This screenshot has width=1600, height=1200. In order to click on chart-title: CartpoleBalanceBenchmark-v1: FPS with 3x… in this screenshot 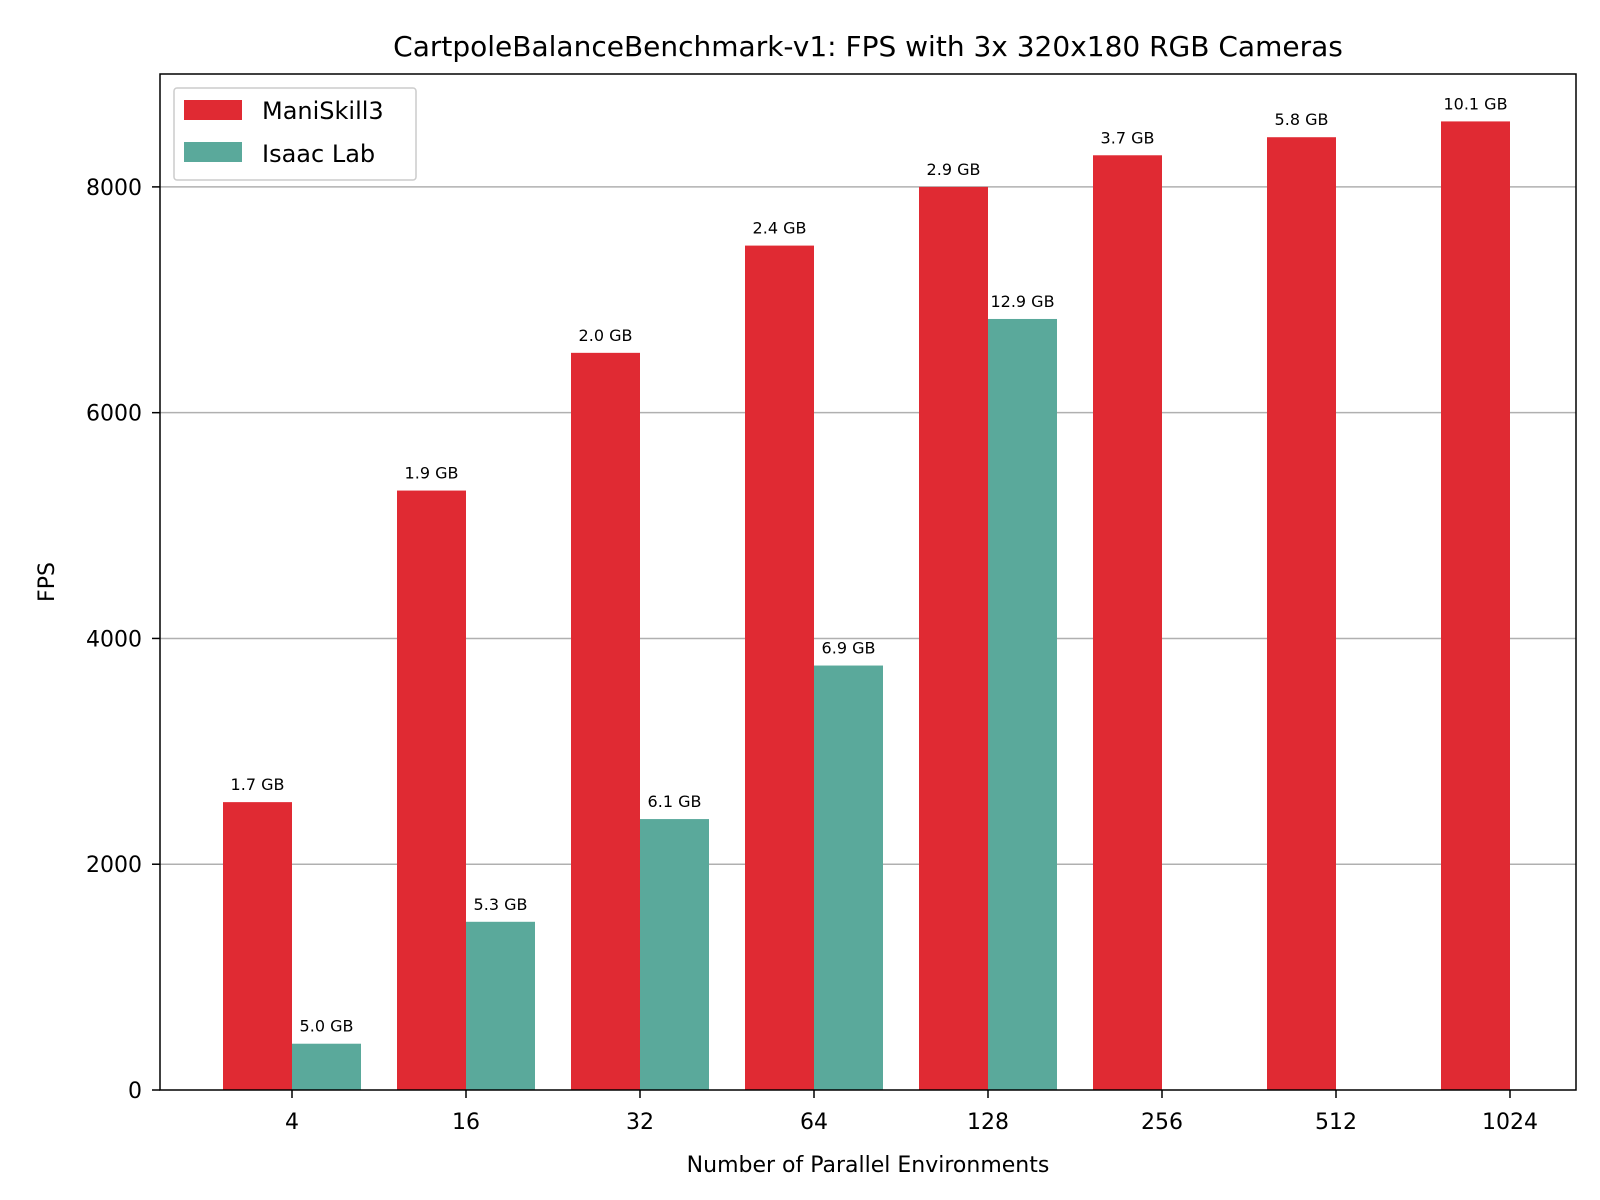, I will do `click(868, 46)`.